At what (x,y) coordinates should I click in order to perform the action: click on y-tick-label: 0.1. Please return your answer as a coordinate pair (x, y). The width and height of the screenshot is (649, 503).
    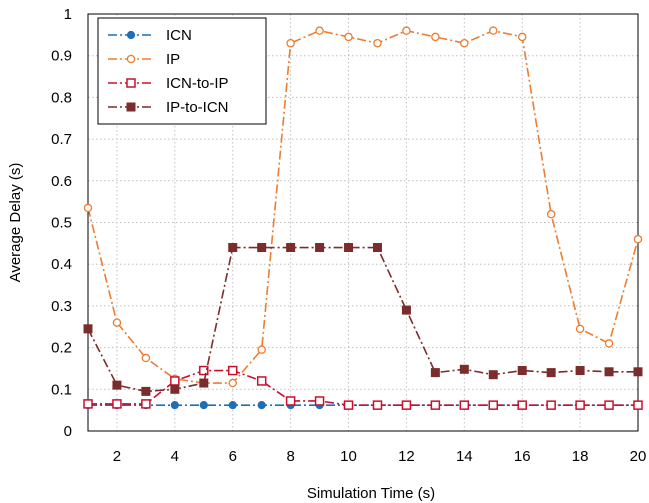
    Looking at the image, I should click on (61, 389).